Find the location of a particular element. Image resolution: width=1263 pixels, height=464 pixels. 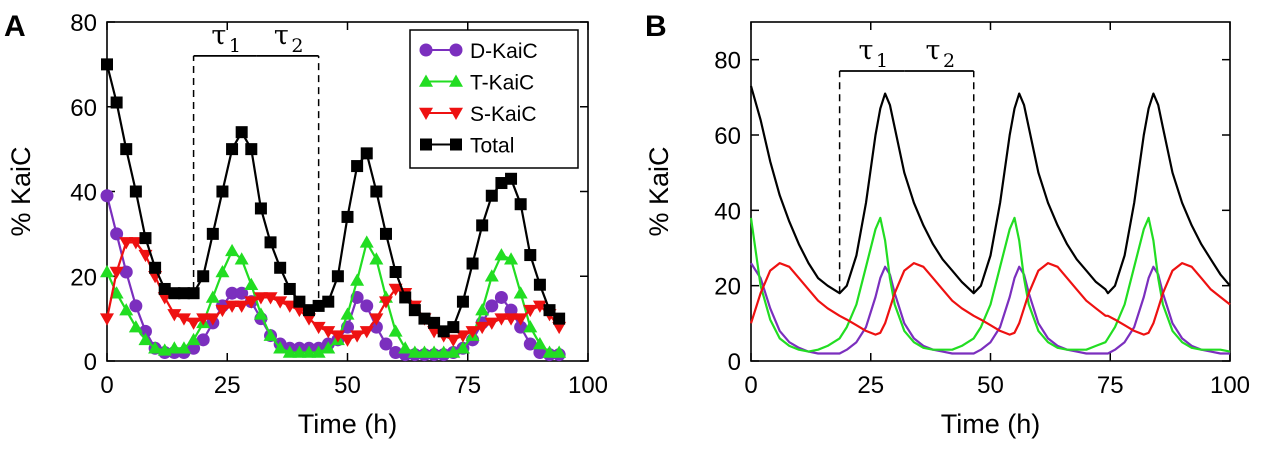

a-legend-label-t-kaic: T-KaiC is located at coordinates (502, 83).